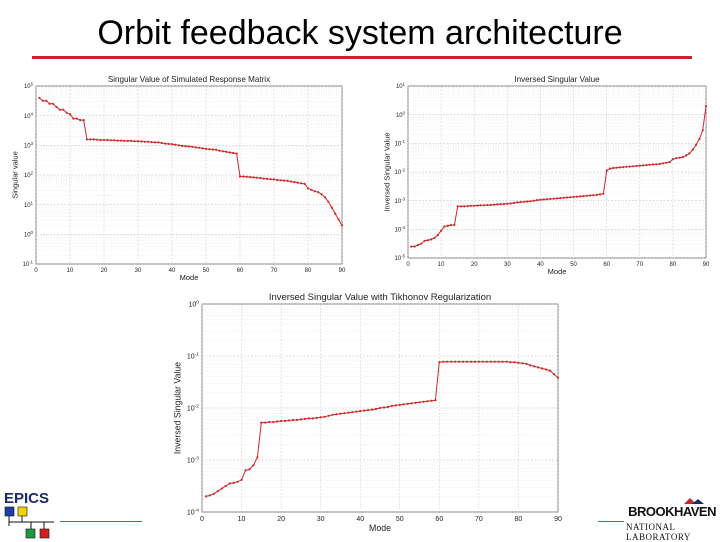  I want to click on x-tick-label: 30, so click(507, 265).